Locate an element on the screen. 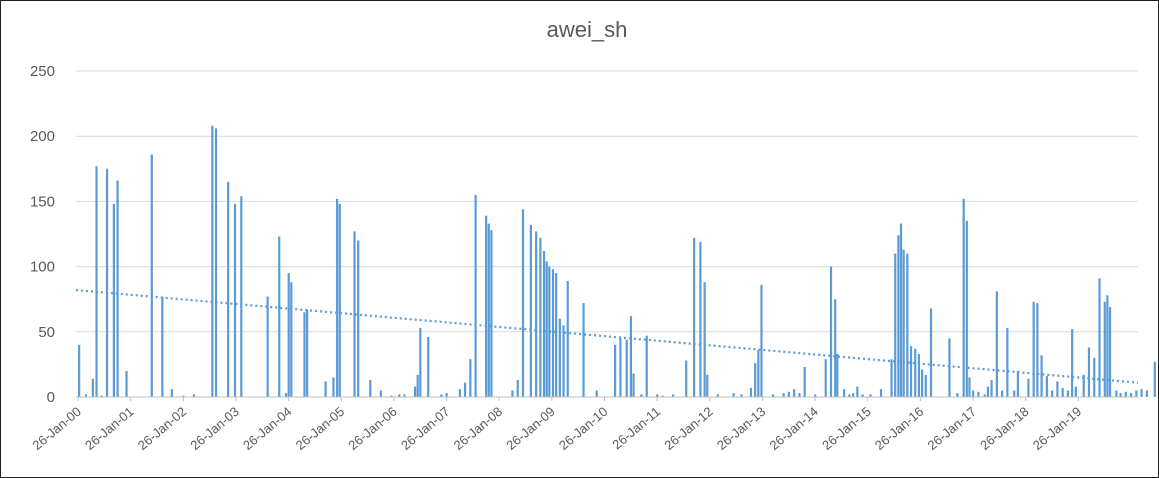 The height and width of the screenshot is (478, 1159). x-tick-label: 26-Jan-03 is located at coordinates (214, 428).